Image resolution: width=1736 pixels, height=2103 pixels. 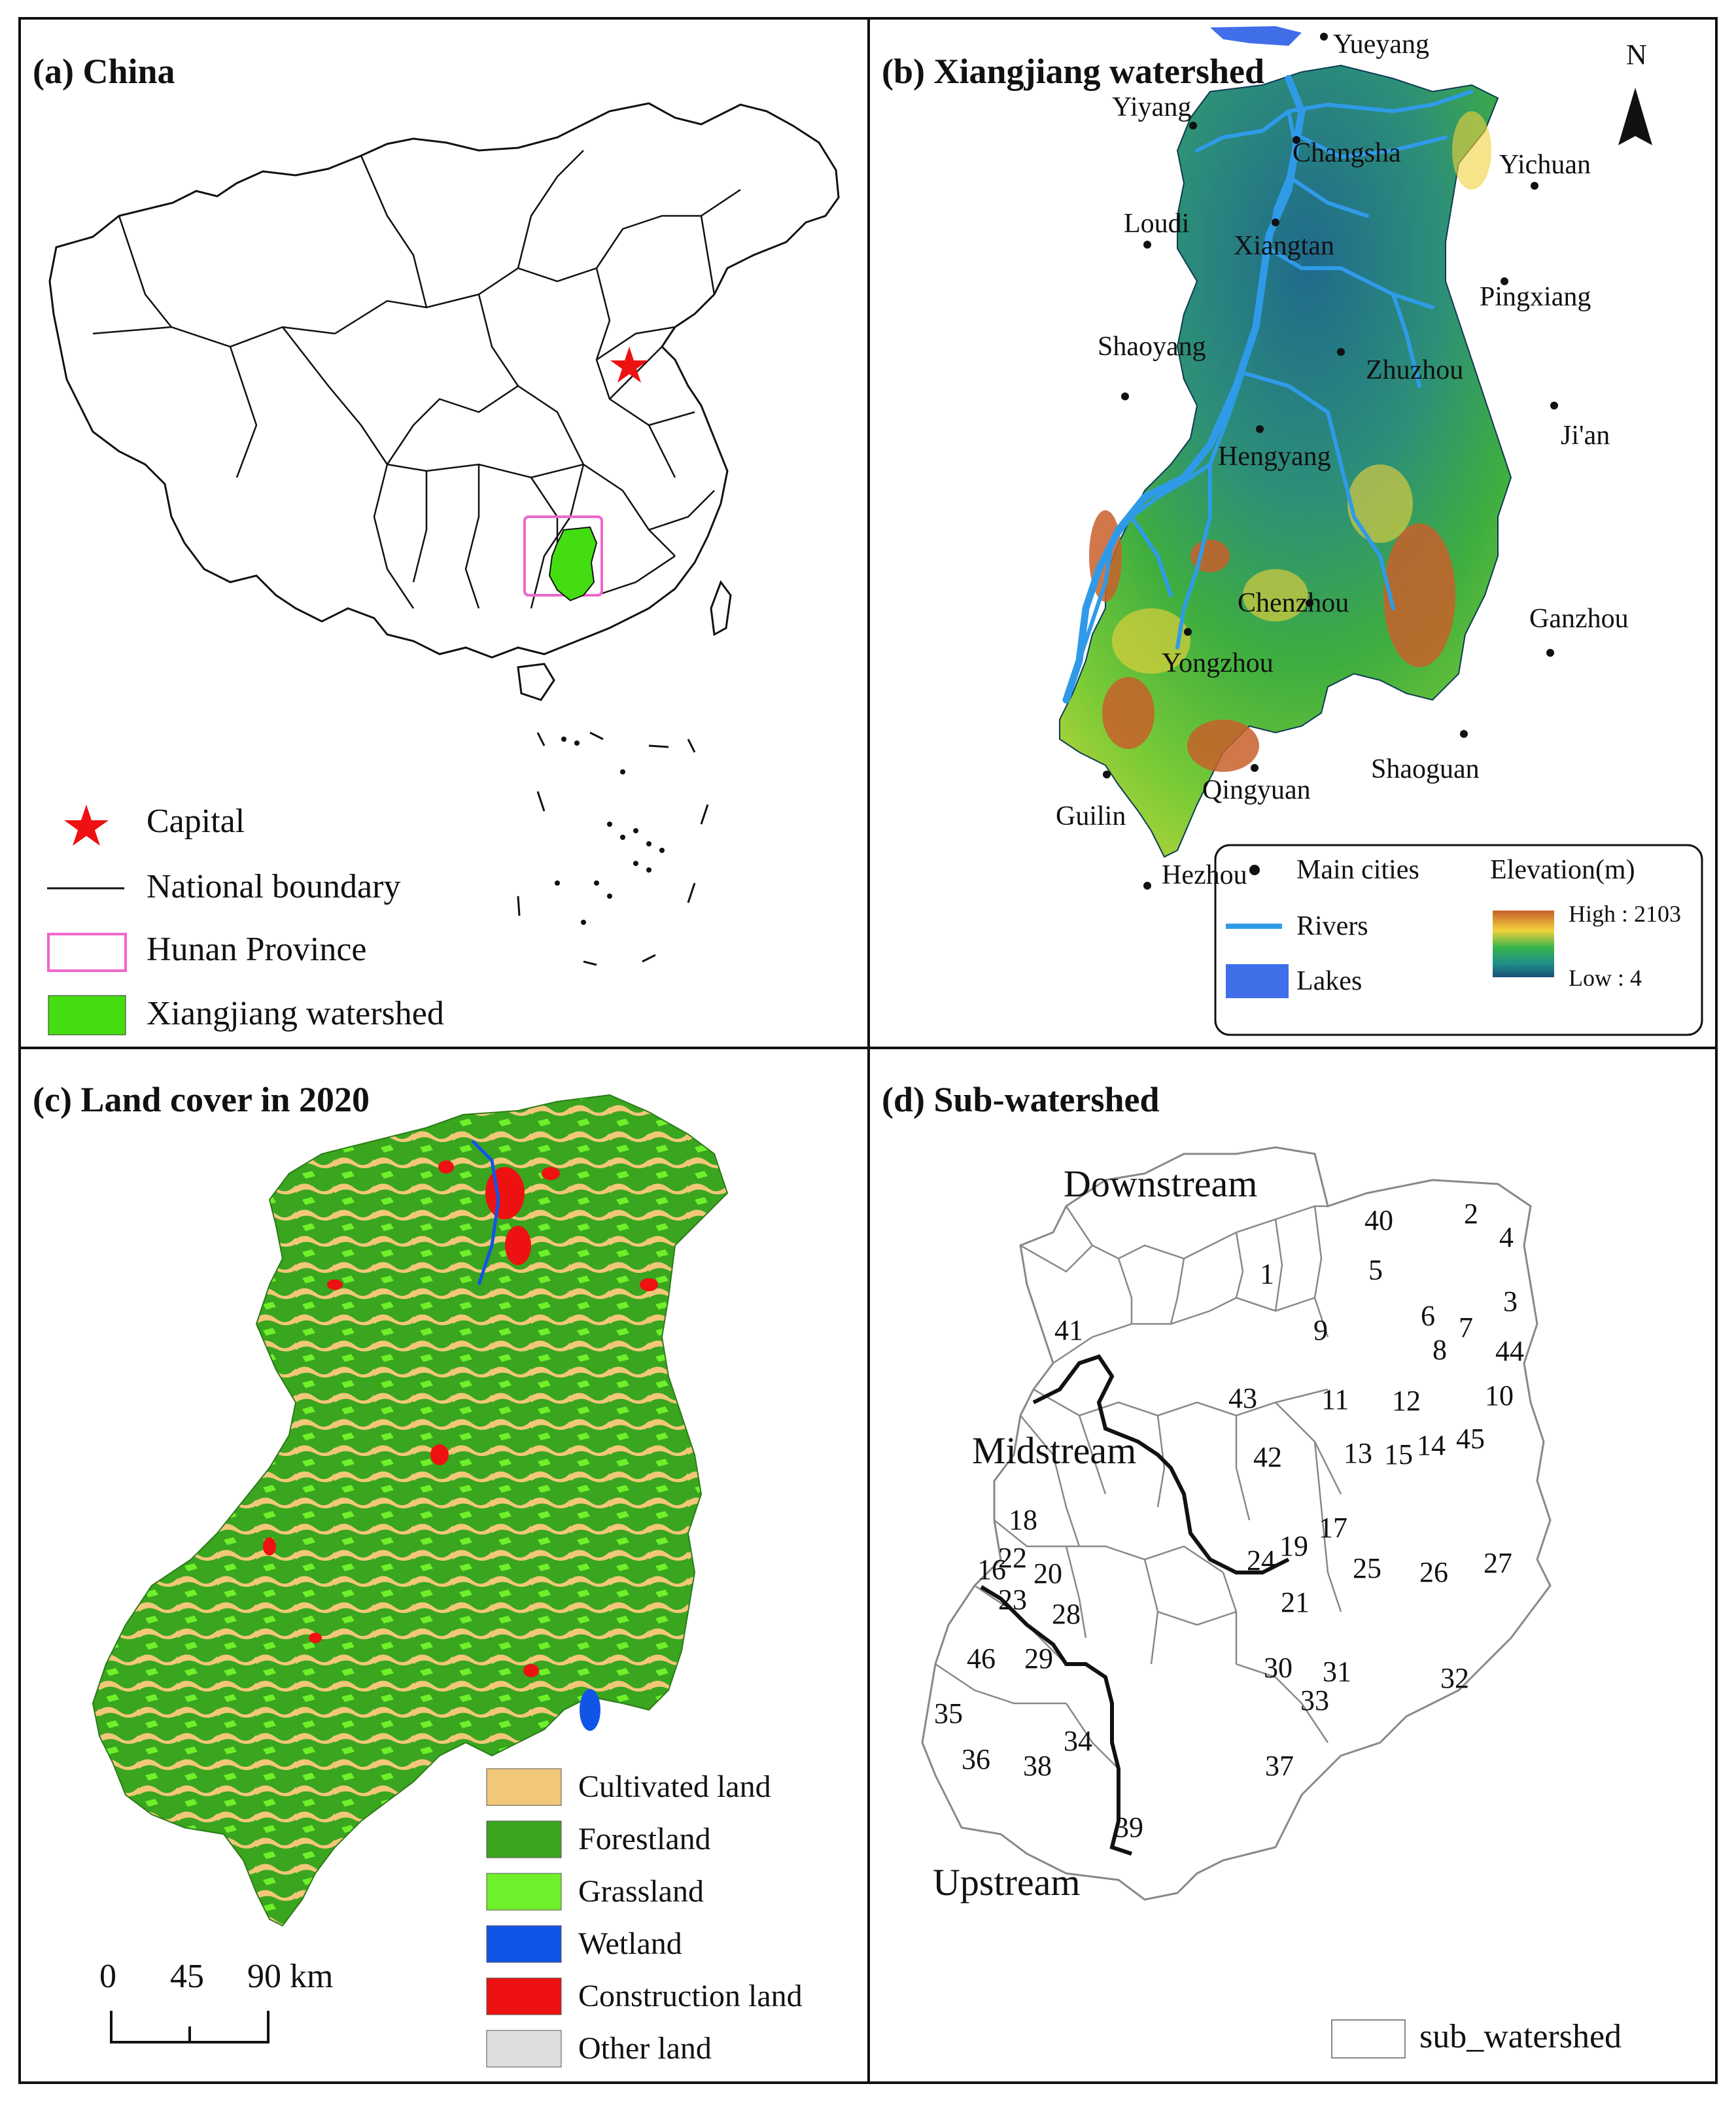 I want to click on subwatershed-label-10: 10, so click(x=1499, y=1396).